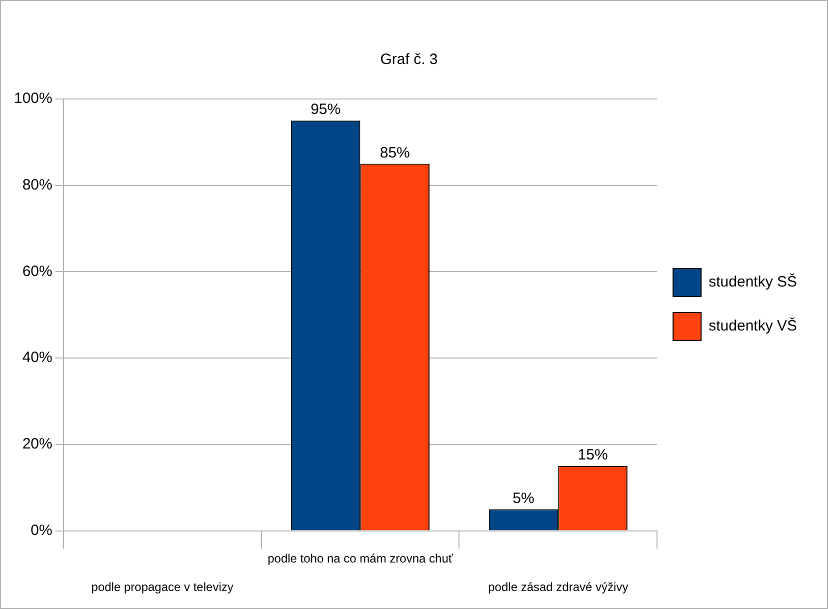 The image size is (828, 609). What do you see at coordinates (523, 498) in the screenshot?
I see `data-label: 5%` at bounding box center [523, 498].